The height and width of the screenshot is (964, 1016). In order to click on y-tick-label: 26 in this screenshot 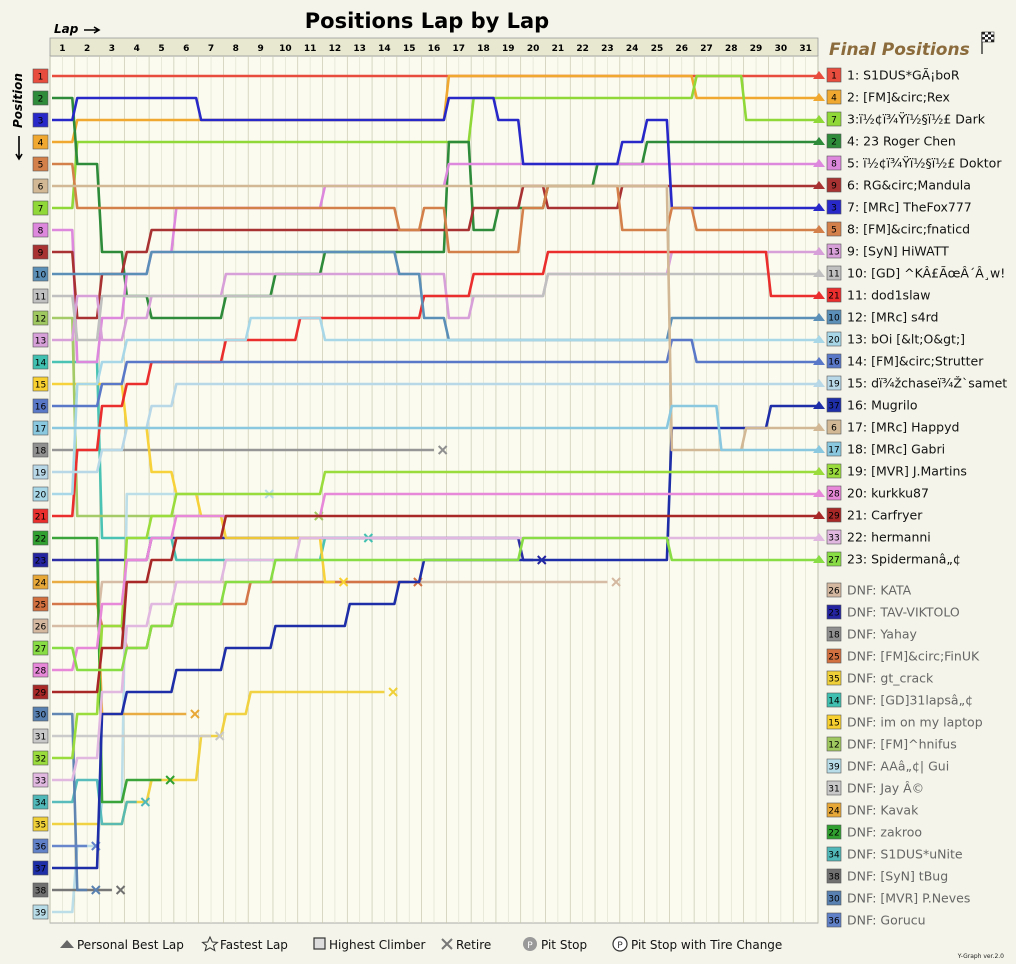, I will do `click(41, 628)`.